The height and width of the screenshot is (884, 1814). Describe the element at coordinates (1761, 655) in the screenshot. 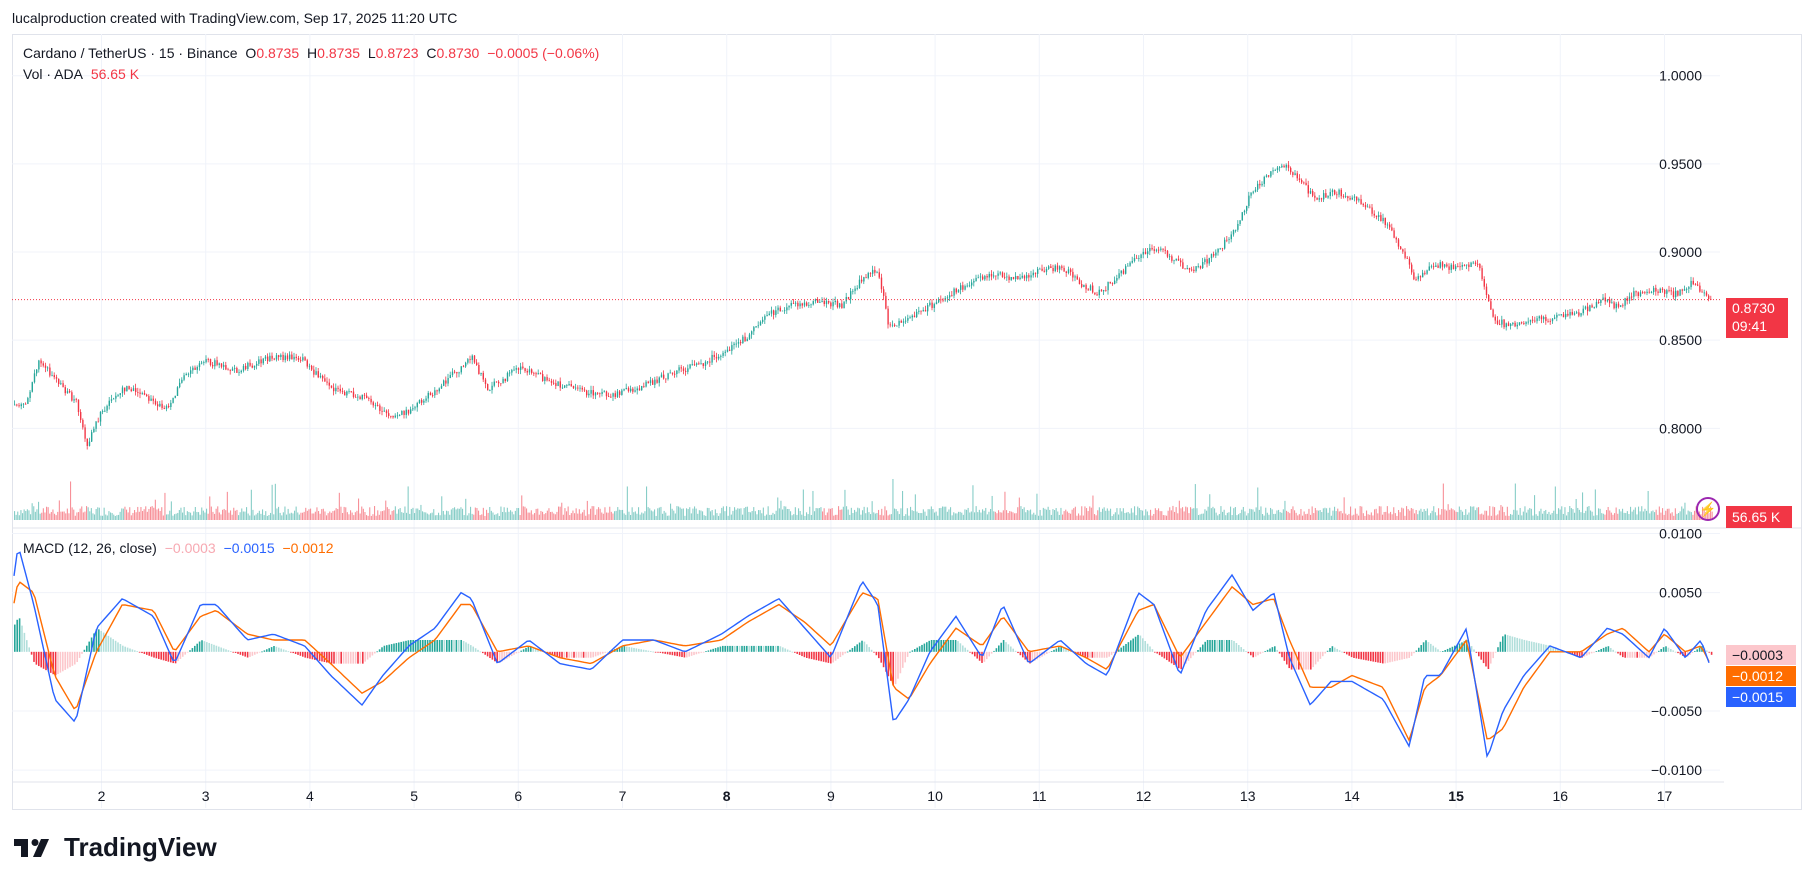

I see `macd-hist-tag: −0.0003` at that location.